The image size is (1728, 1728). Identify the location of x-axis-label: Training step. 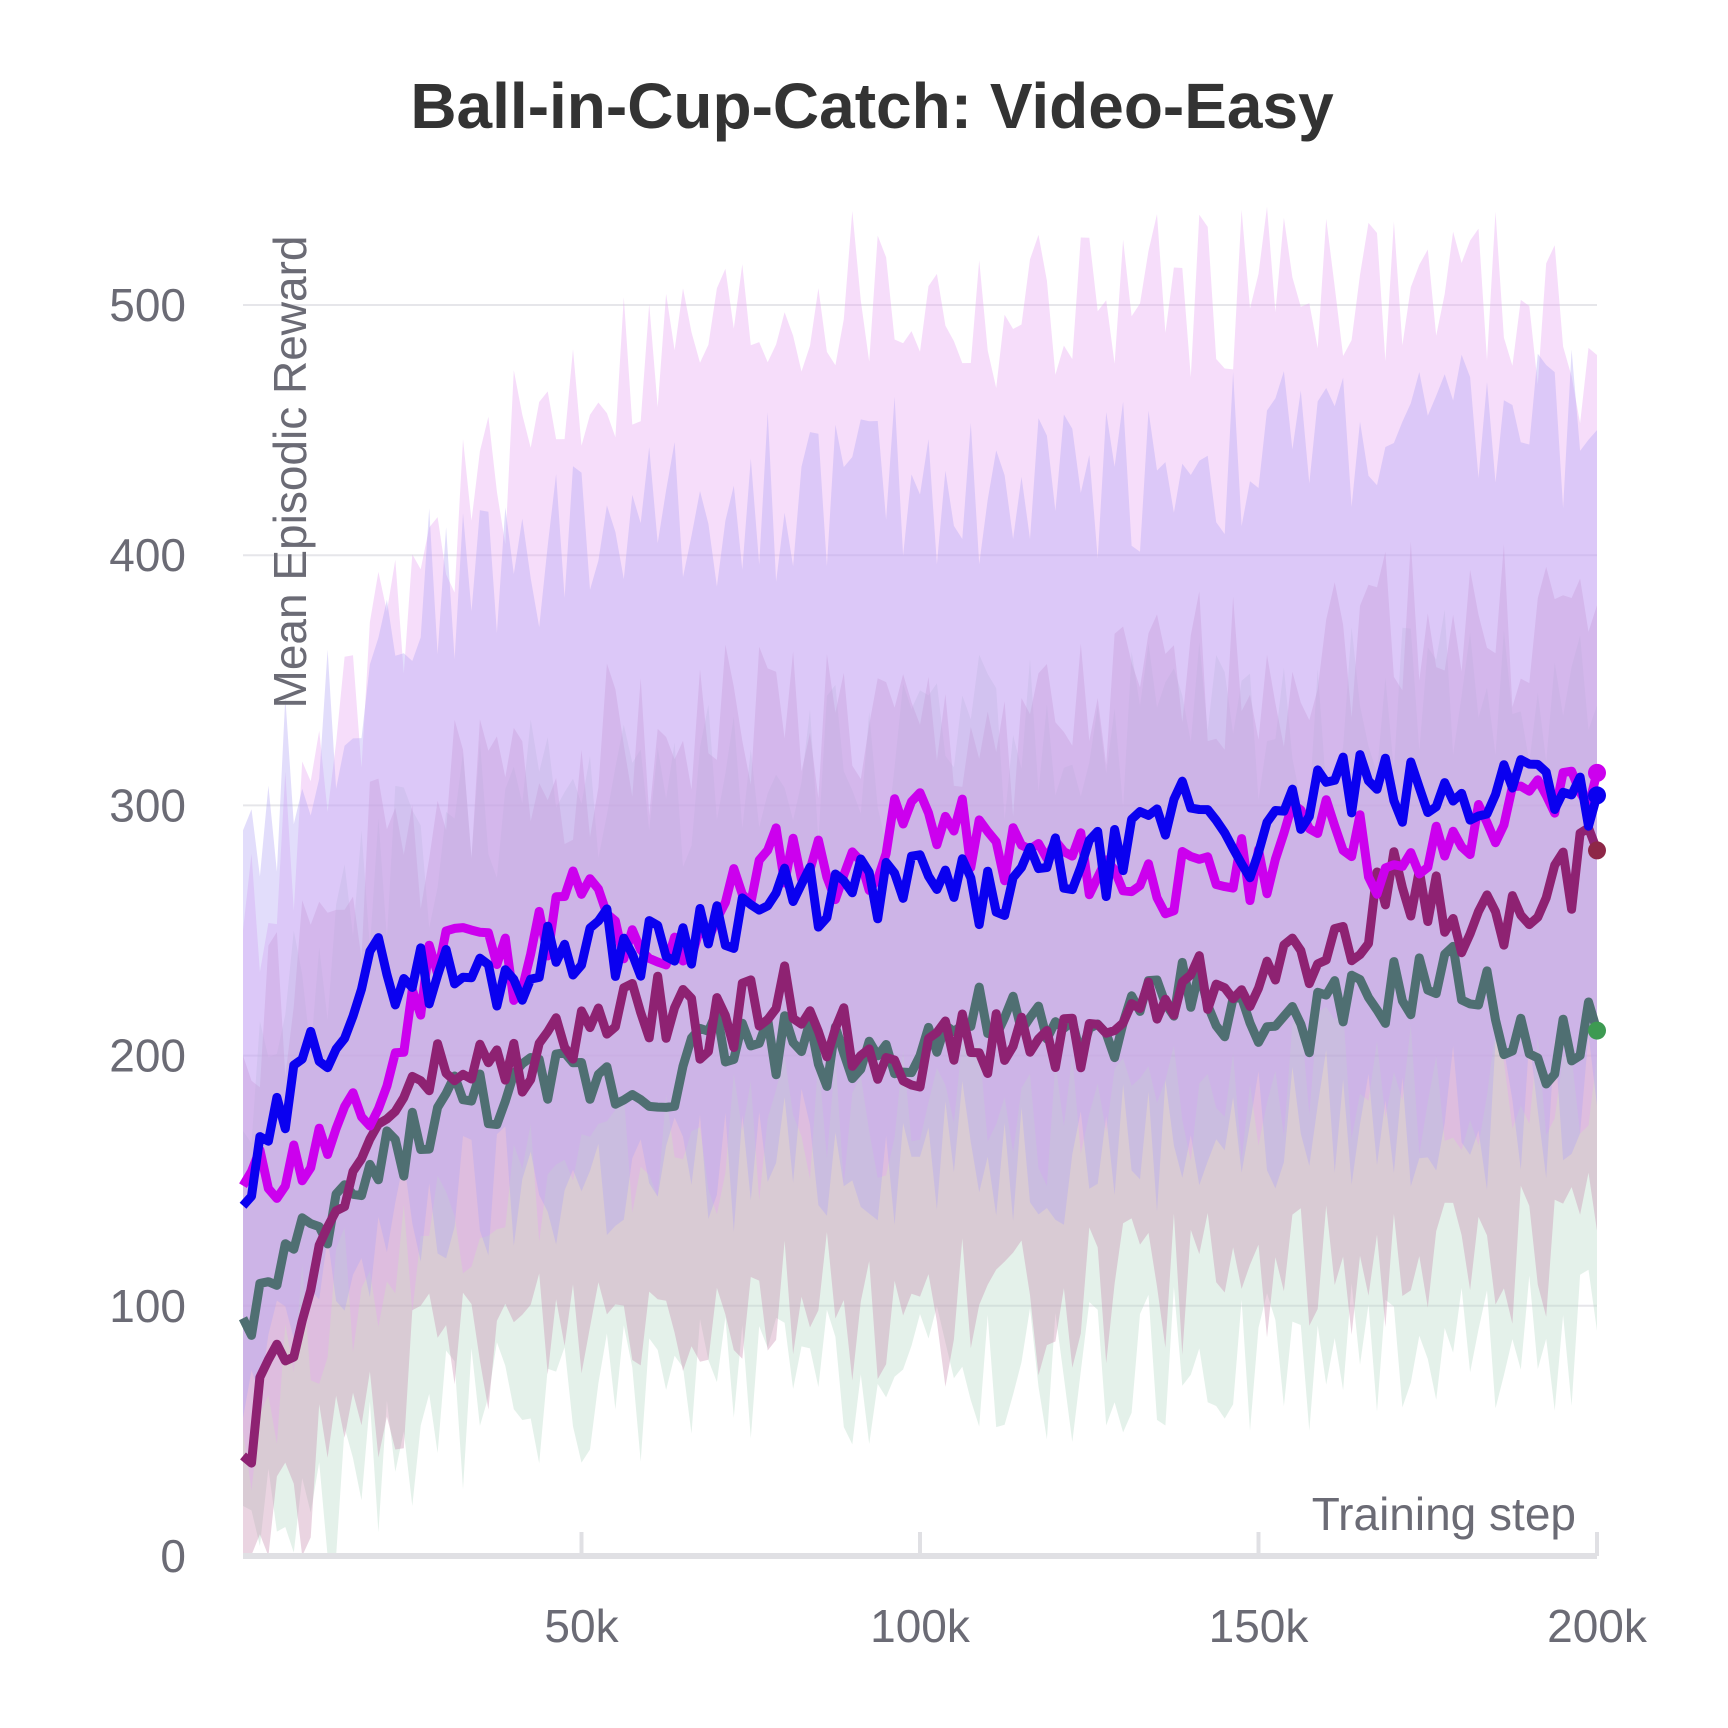
(1444, 1514).